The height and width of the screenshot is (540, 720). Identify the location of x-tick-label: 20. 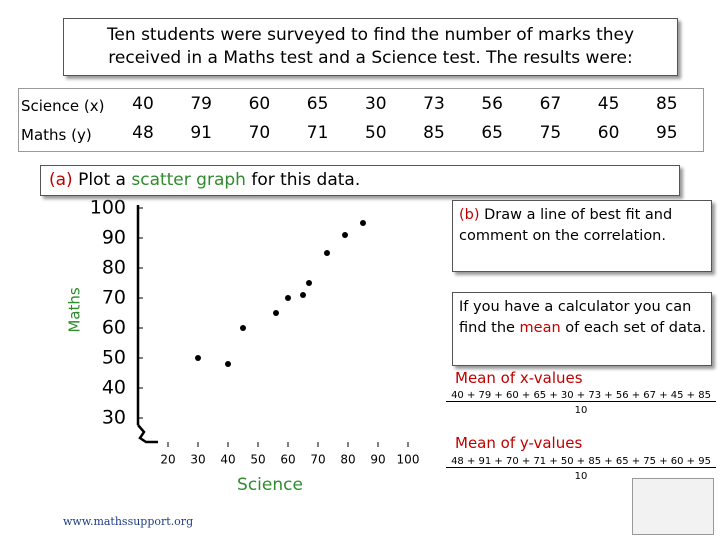
(167, 460).